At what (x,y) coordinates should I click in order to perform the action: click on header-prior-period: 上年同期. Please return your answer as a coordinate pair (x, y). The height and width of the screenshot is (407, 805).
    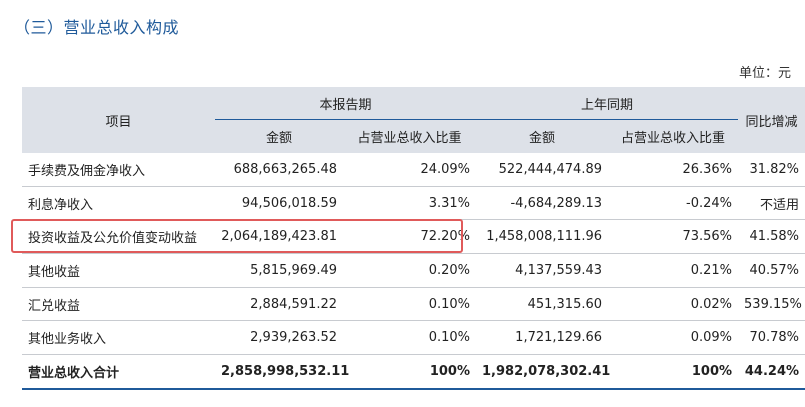
    Looking at the image, I should click on (607, 103).